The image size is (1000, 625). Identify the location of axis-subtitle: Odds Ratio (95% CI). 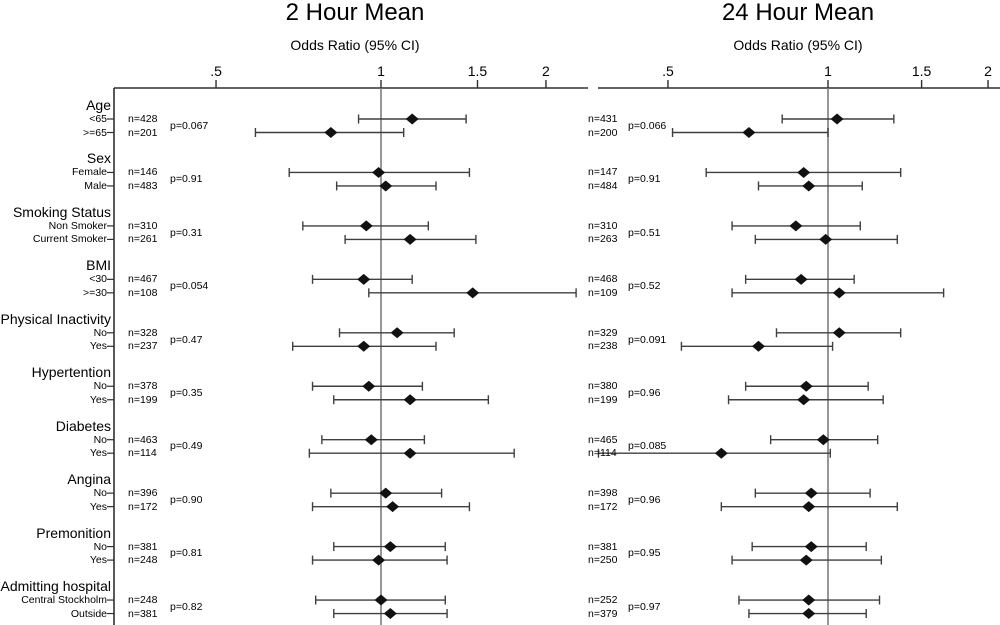
(355, 44).